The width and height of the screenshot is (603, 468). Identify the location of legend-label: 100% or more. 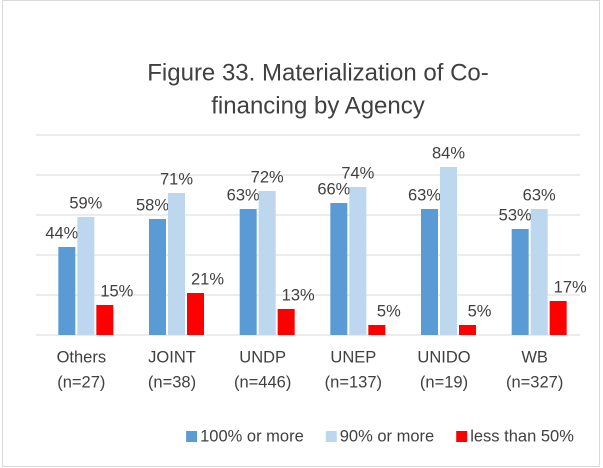
(252, 436).